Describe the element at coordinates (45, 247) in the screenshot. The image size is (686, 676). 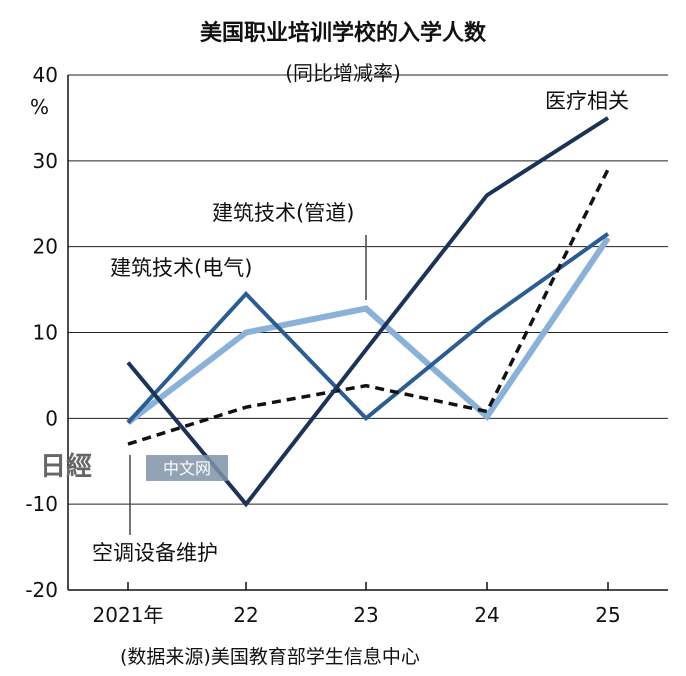
I see `y-tick-label: 20` at that location.